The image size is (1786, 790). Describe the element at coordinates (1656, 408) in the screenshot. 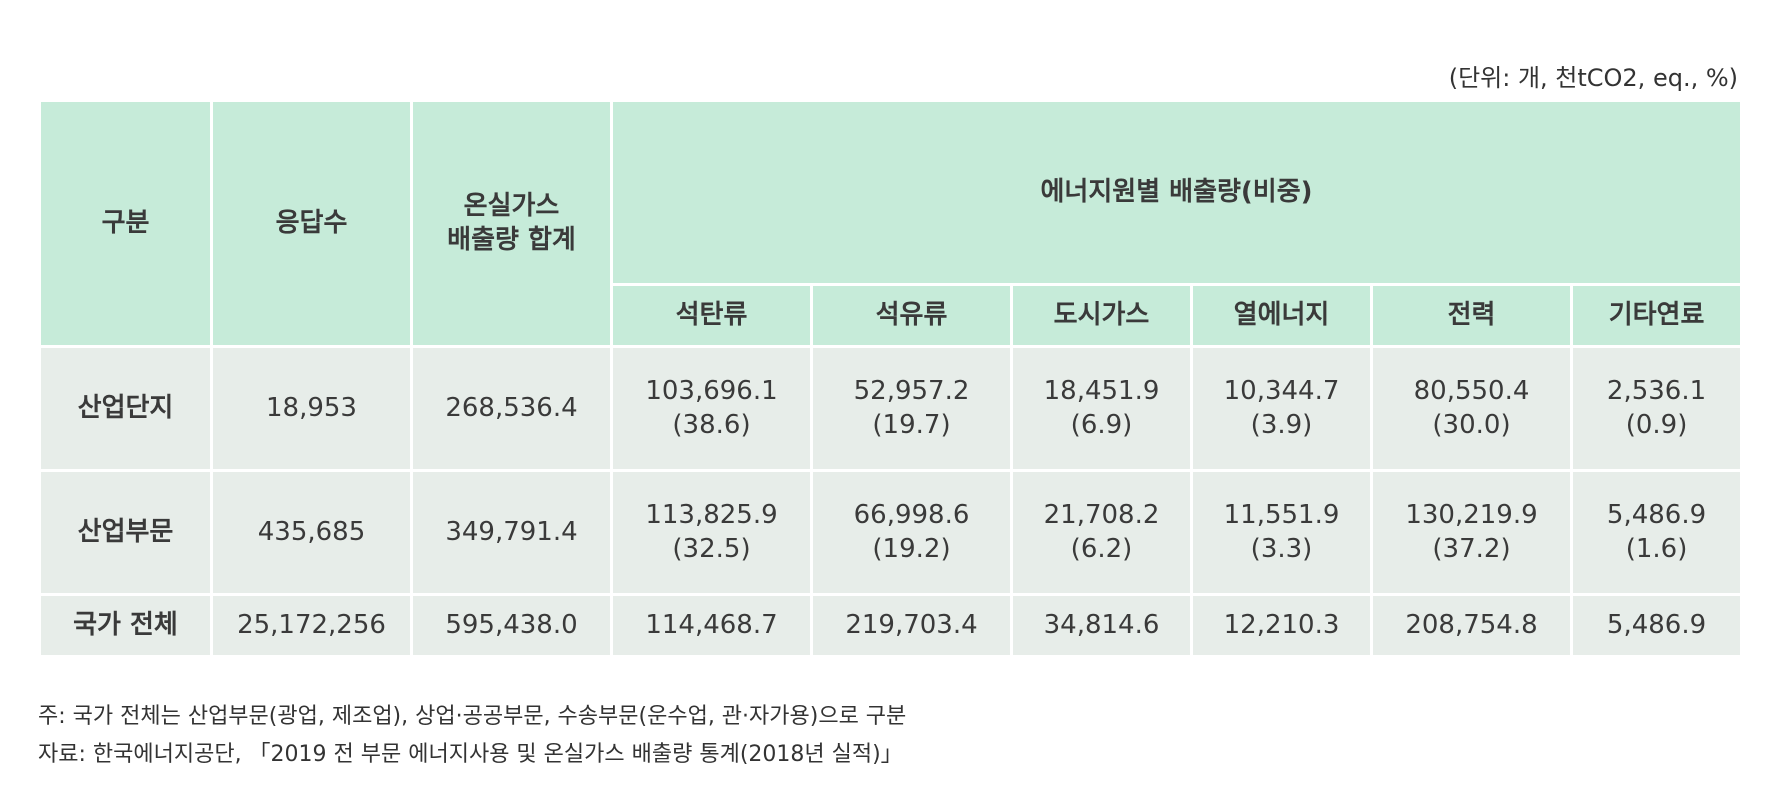

I see `other-fuel-cell: 2,536.1 (0.9)` at that location.